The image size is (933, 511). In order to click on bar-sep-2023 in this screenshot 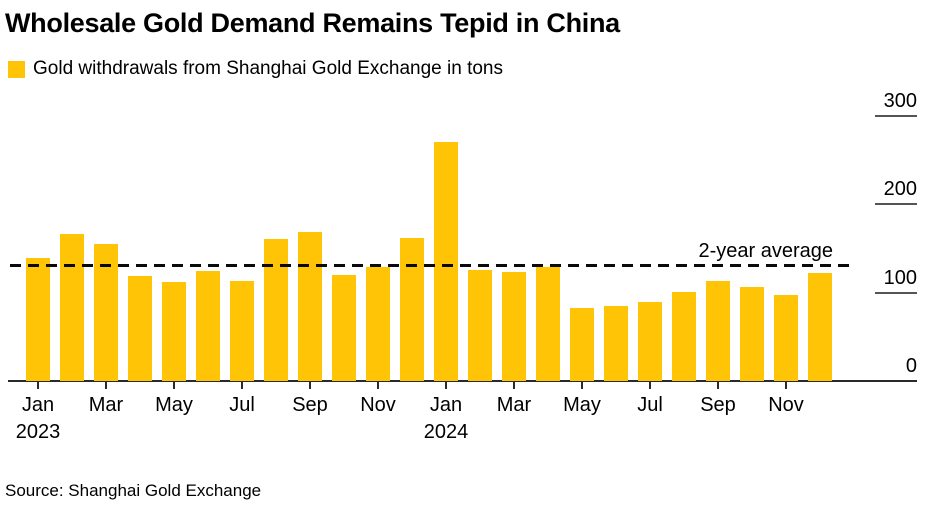, I will do `click(310, 306)`.